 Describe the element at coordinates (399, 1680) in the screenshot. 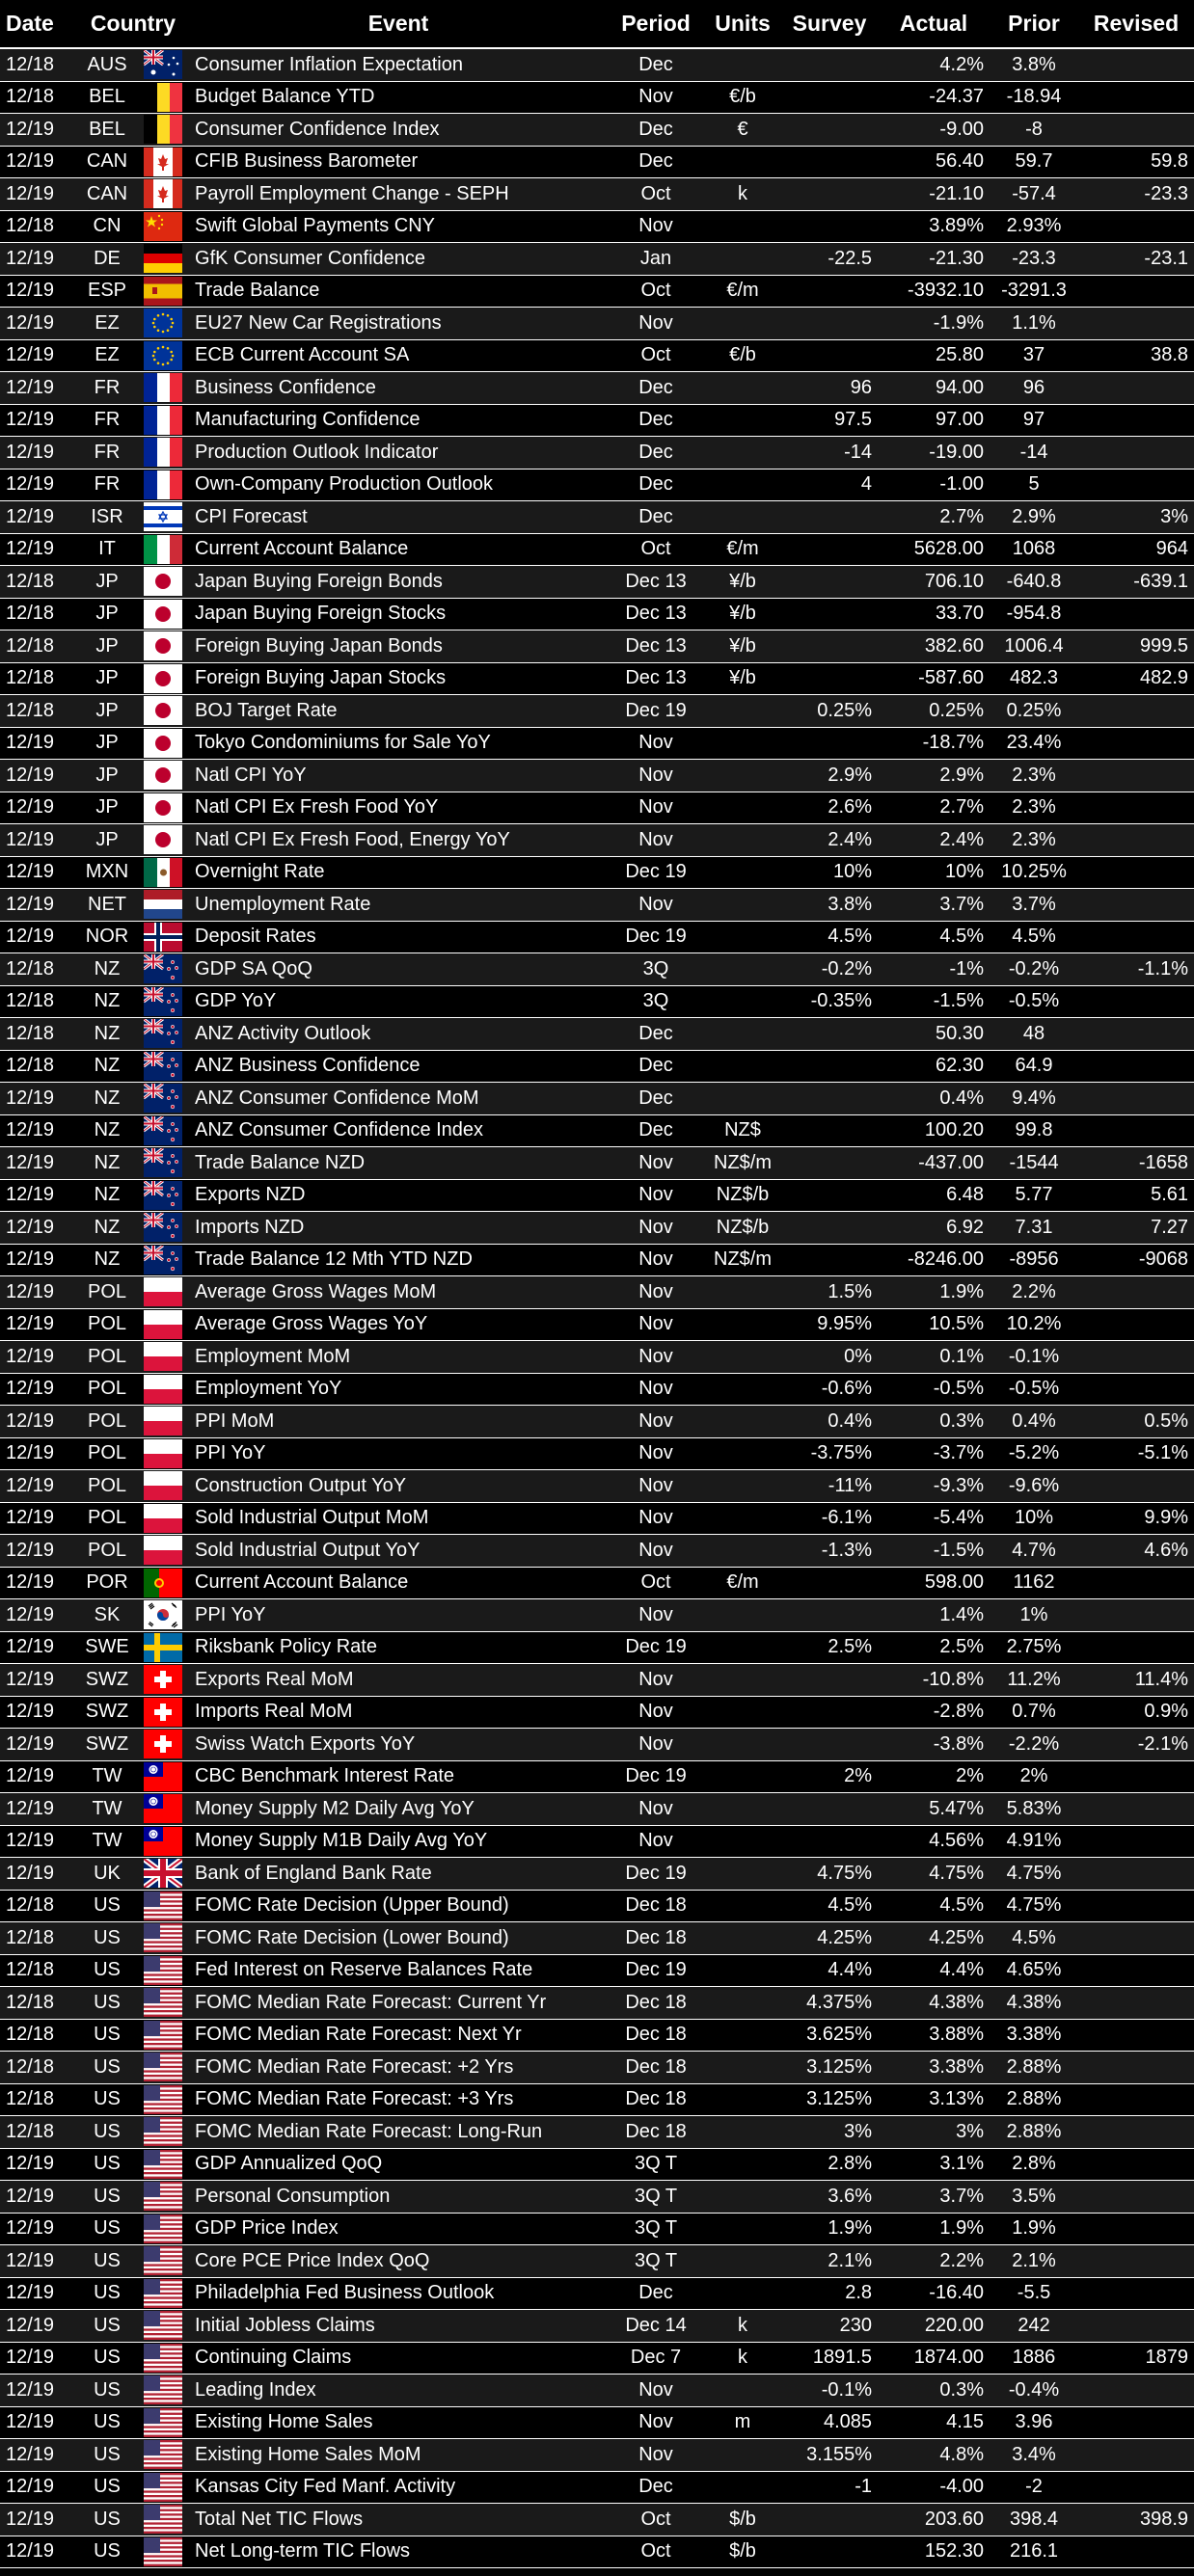

I see `event-cell: Exports Real MoM` at that location.